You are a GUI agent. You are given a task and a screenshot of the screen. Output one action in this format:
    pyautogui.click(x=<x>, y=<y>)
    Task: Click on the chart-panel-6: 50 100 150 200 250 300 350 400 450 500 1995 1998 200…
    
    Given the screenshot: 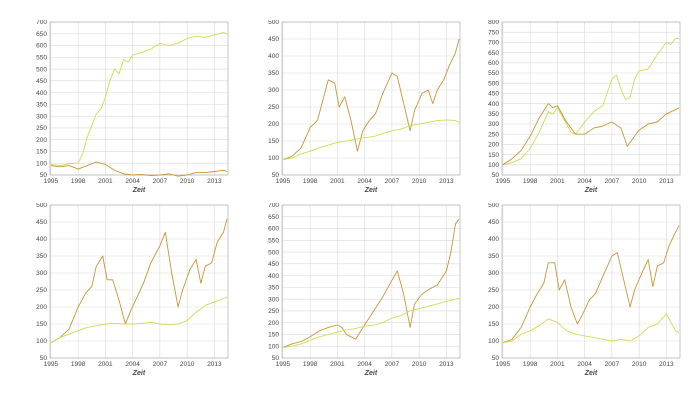 What is the action you would take?
    pyautogui.click(x=584, y=290)
    